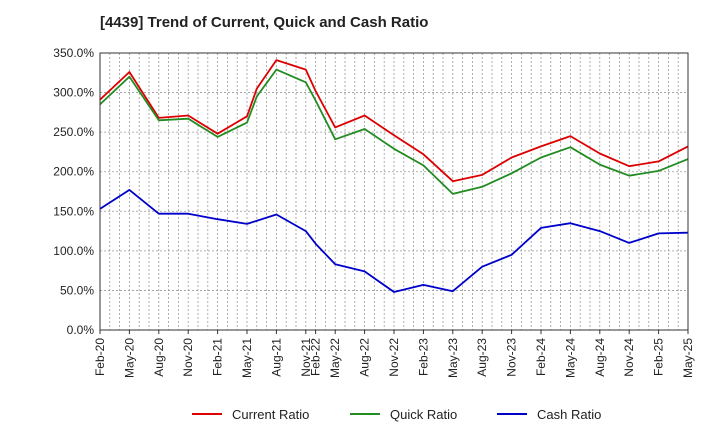  Describe the element at coordinates (569, 414) in the screenshot. I see `legend-label: Cash Ratio` at that location.